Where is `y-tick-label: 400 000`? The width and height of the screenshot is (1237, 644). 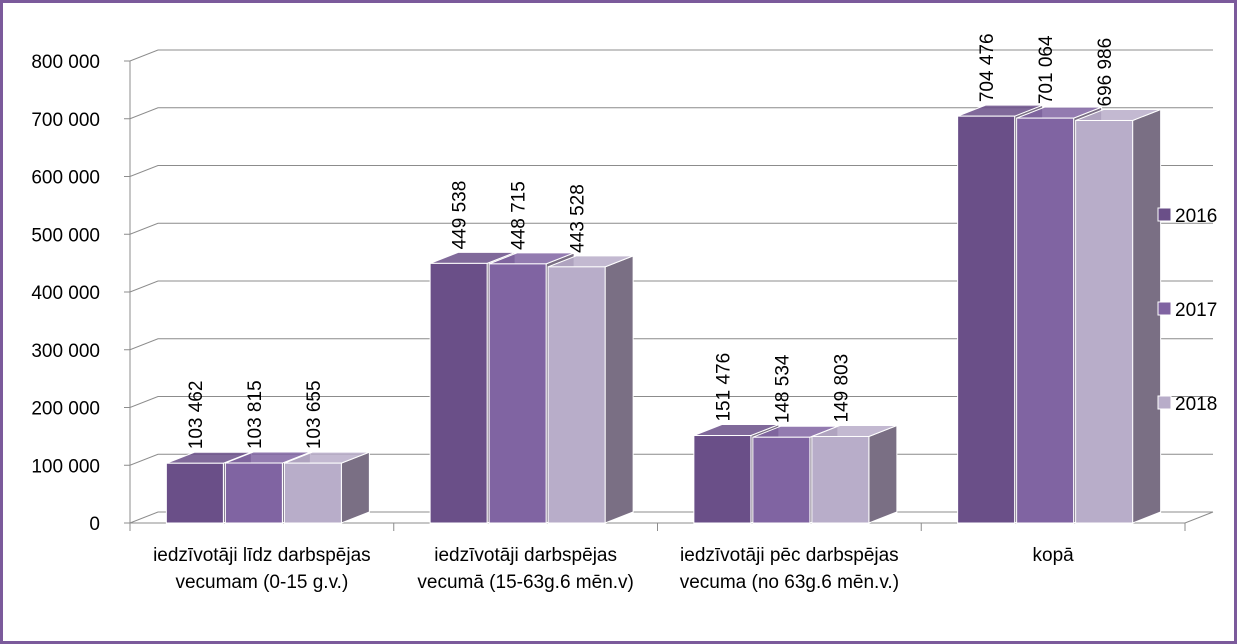 y-tick-label: 400 000 is located at coordinates (65, 293).